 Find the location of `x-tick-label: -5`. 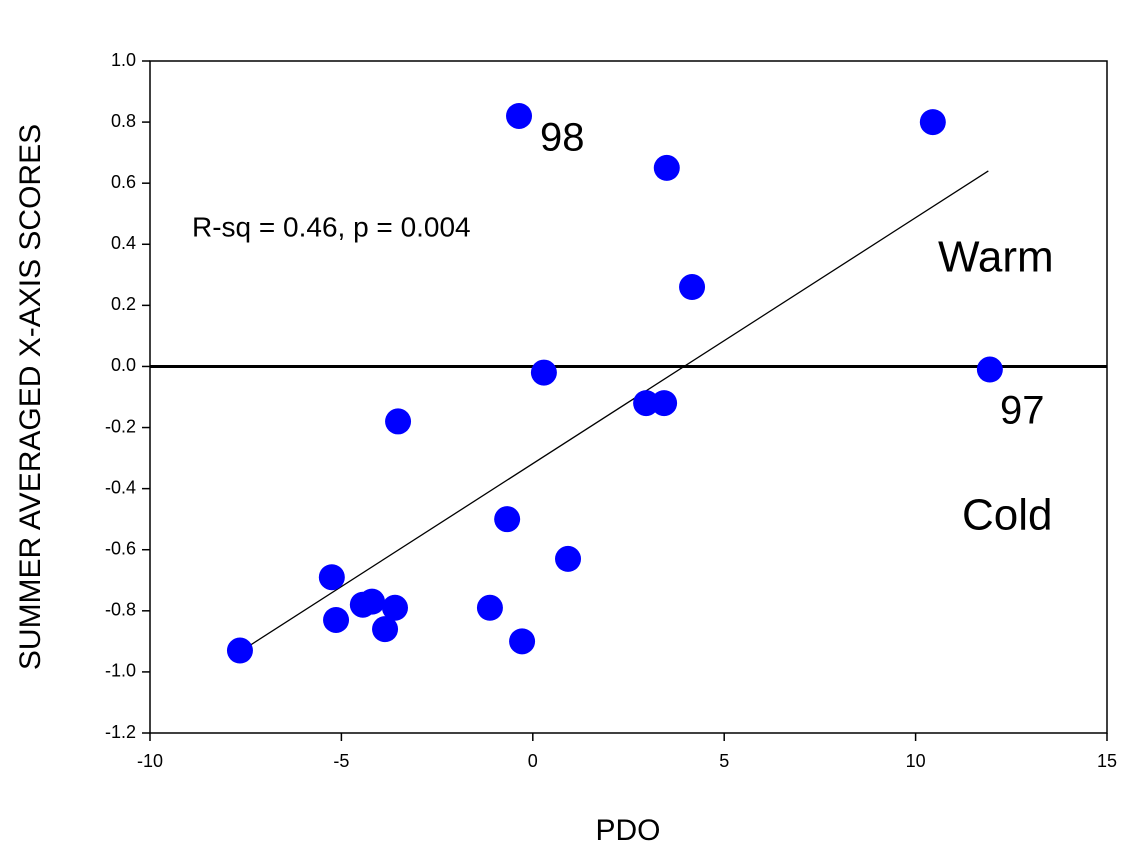

x-tick-label: -5 is located at coordinates (341, 761).